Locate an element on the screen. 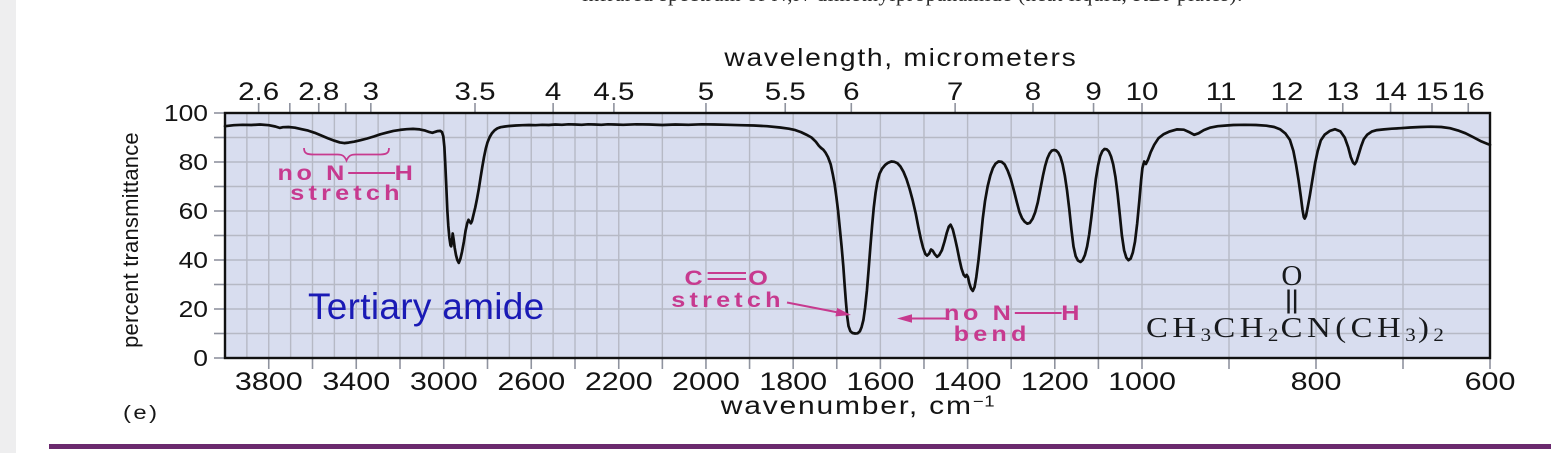 Image resolution: width=1551 pixels, height=453 pixels. top-tick-label: 12 is located at coordinates (1287, 91).